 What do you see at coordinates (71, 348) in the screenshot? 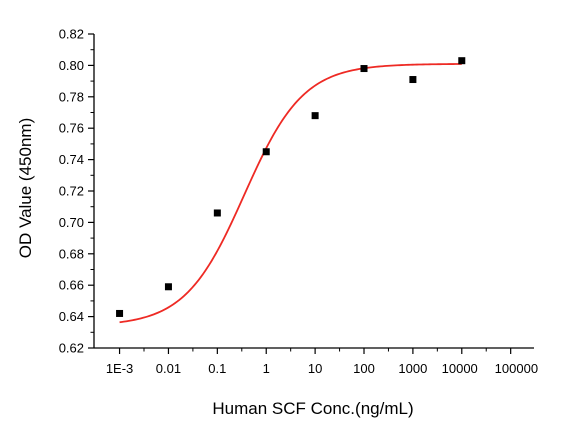
I see `y-tick-label: 0.62` at bounding box center [71, 348].